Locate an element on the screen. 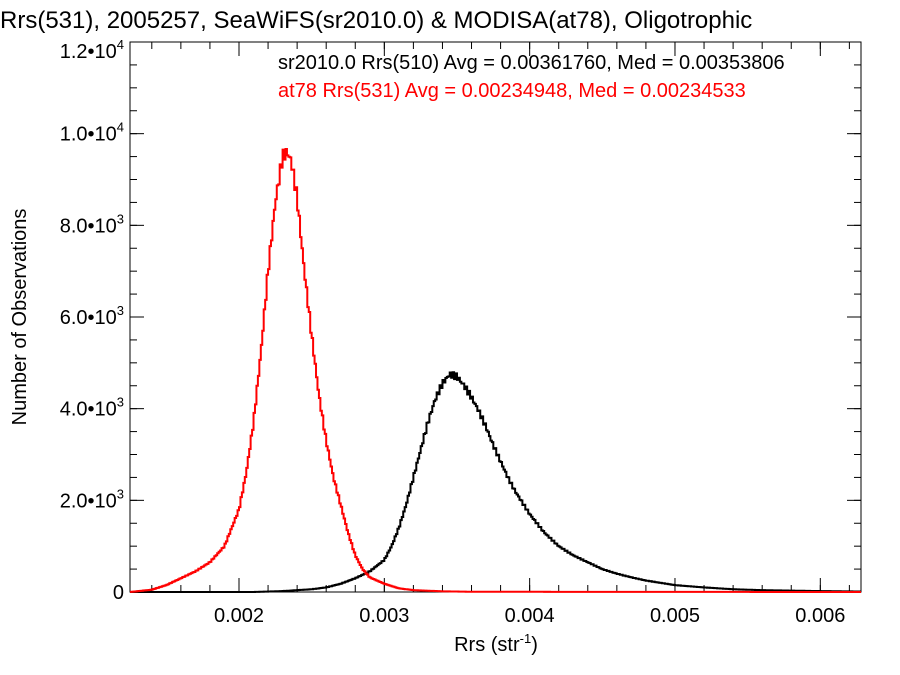  x-axis-label-close: ) is located at coordinates (534, 645).